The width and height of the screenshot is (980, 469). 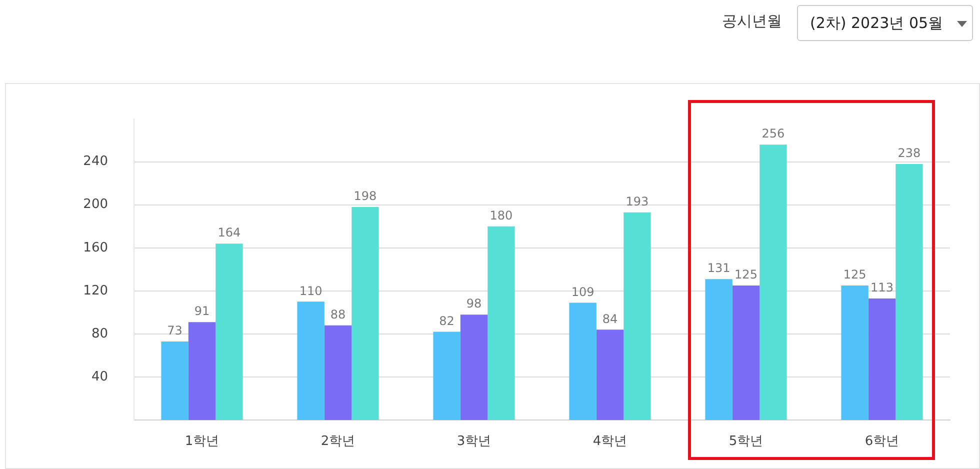 I want to click on data-label: 198, so click(x=365, y=196).